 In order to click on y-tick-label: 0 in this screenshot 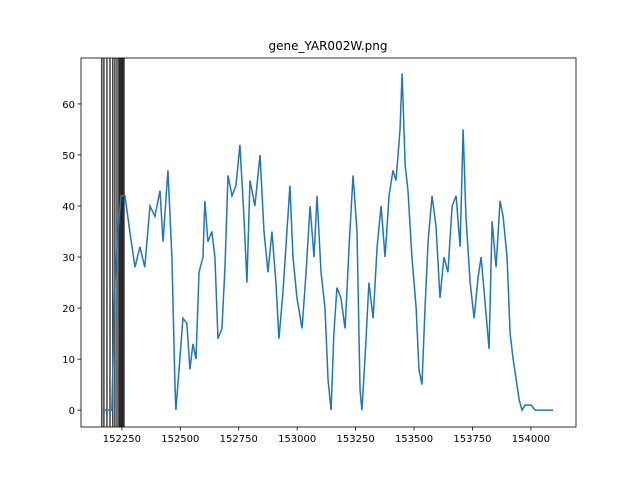, I will do `click(72, 411)`.